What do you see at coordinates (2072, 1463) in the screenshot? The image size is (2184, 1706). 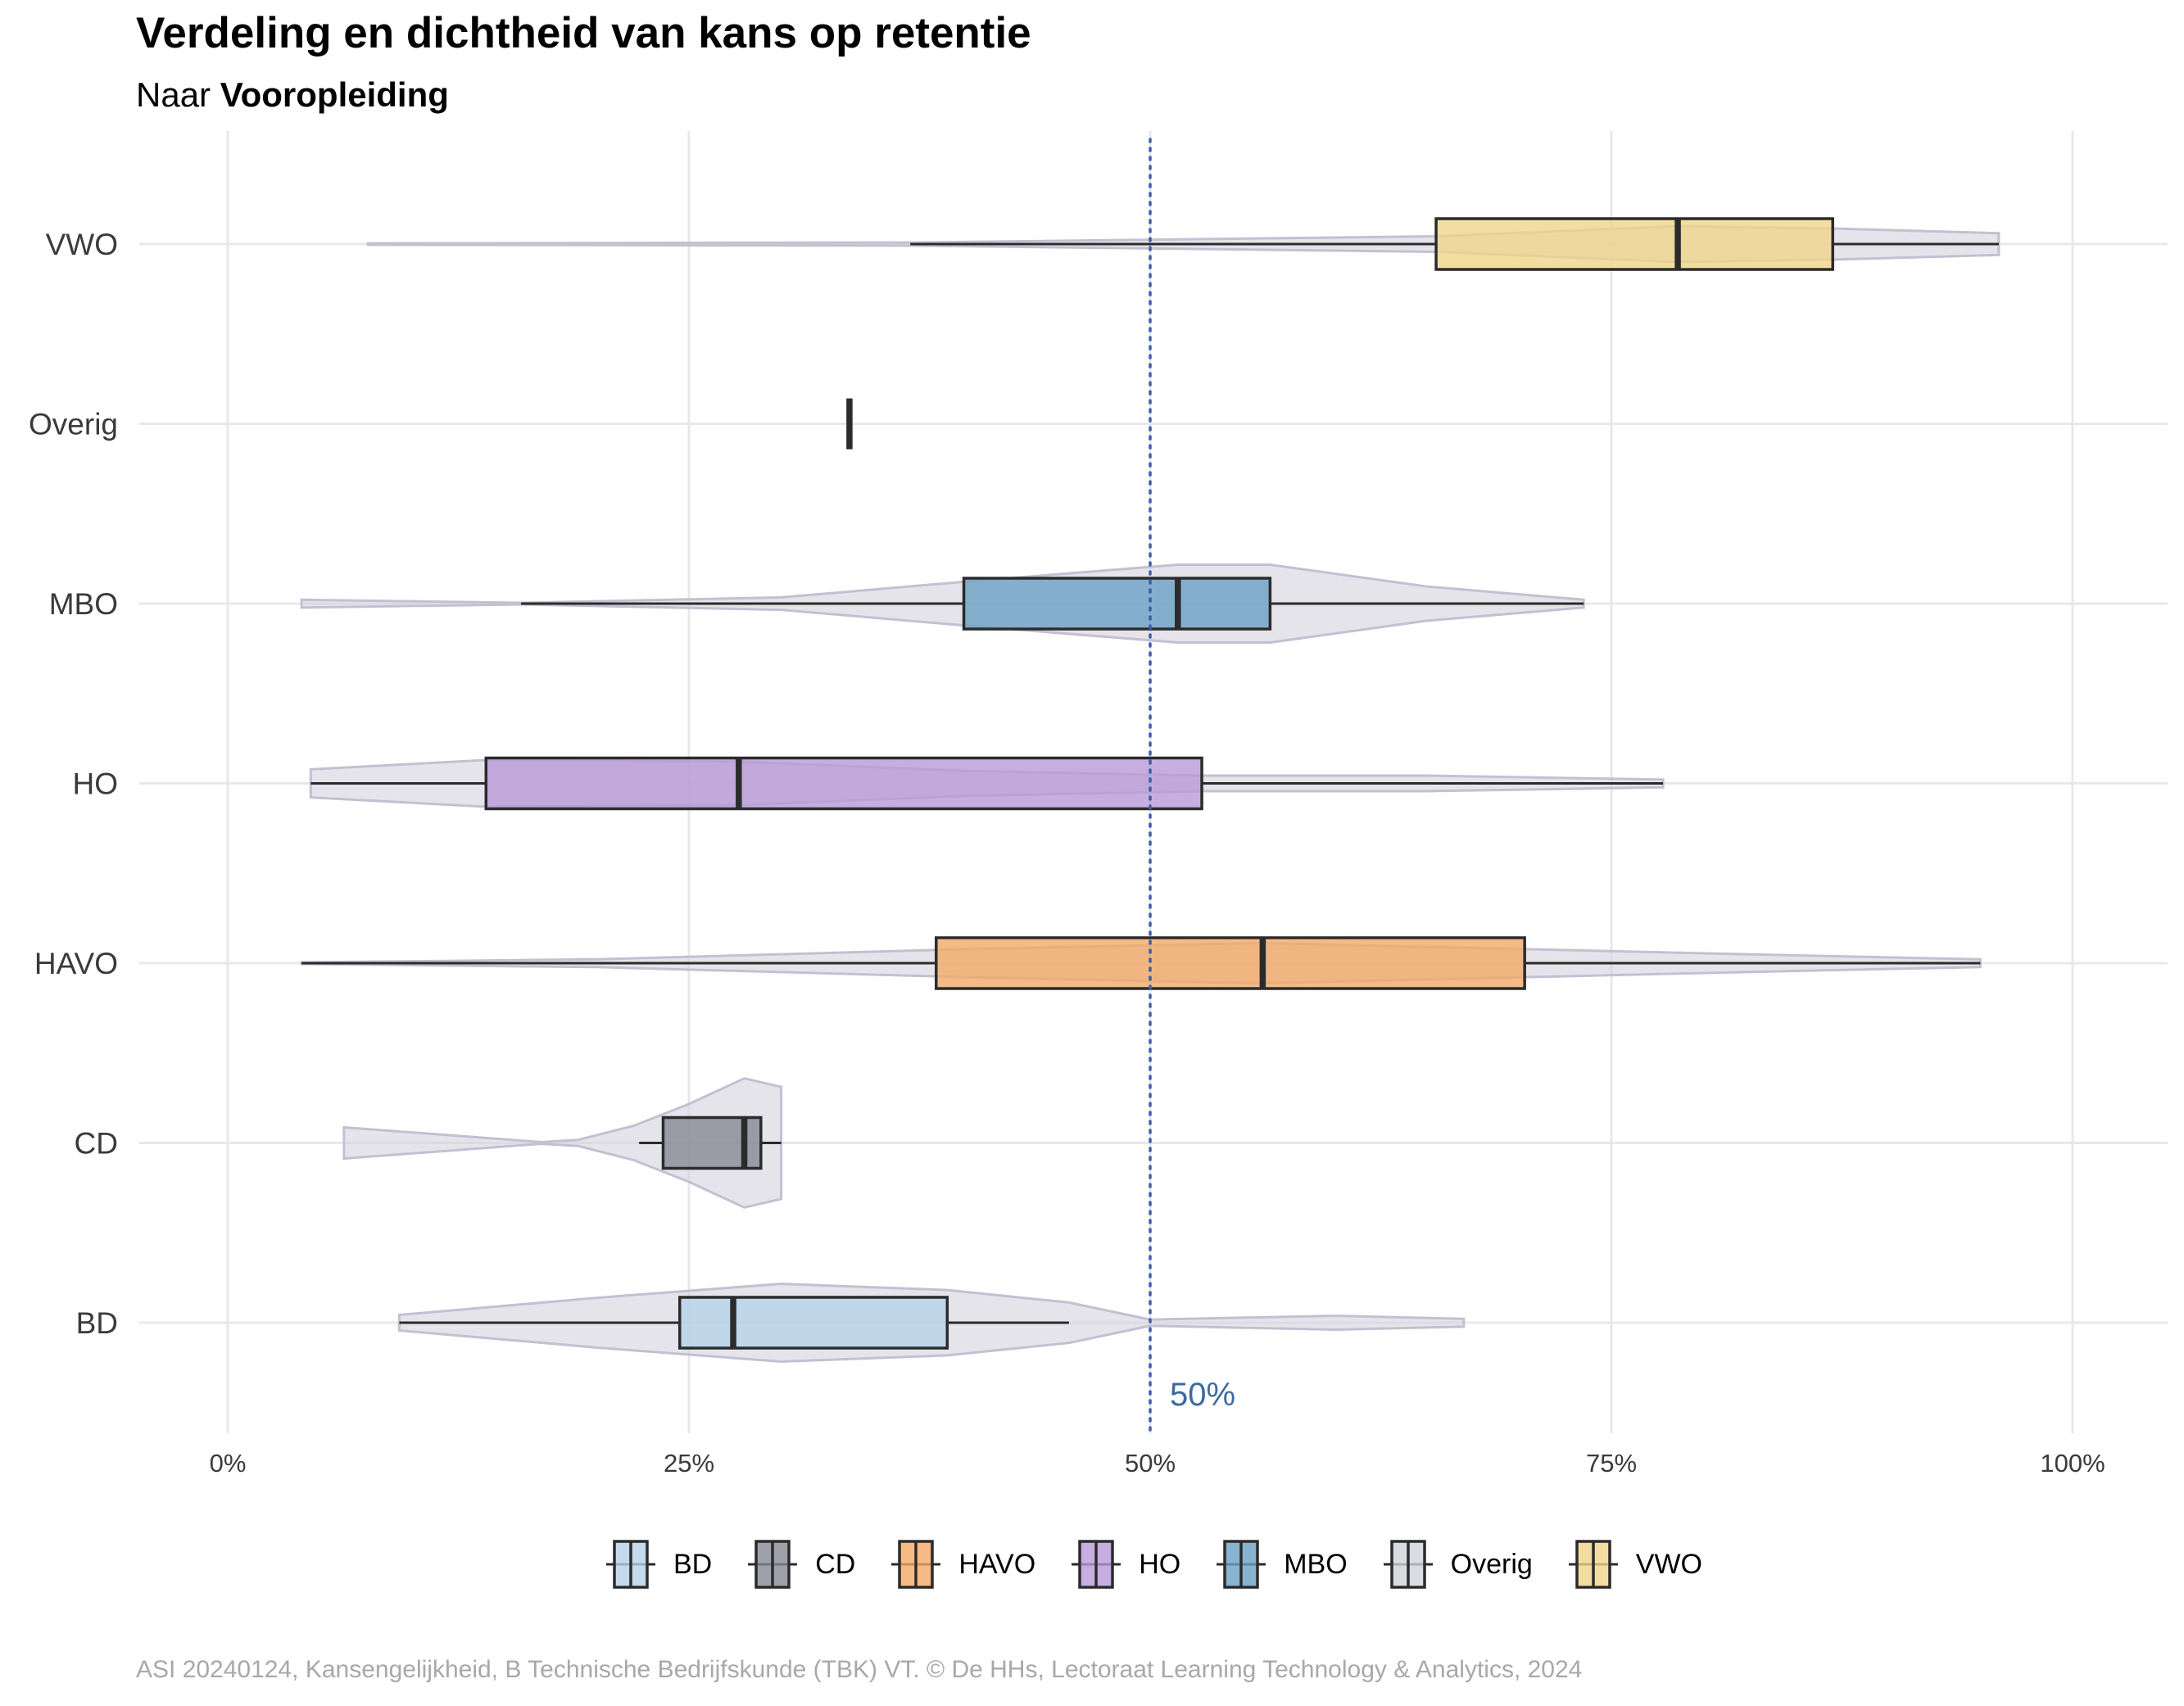 I see `x-tick-label: 100%` at bounding box center [2072, 1463].